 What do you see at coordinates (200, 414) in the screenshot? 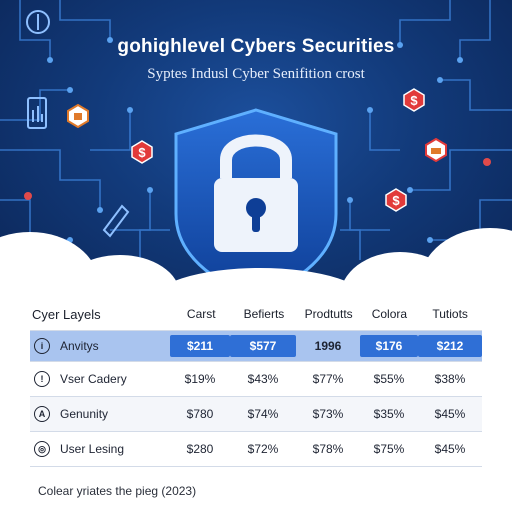
I see `table-cell: $780` at bounding box center [200, 414].